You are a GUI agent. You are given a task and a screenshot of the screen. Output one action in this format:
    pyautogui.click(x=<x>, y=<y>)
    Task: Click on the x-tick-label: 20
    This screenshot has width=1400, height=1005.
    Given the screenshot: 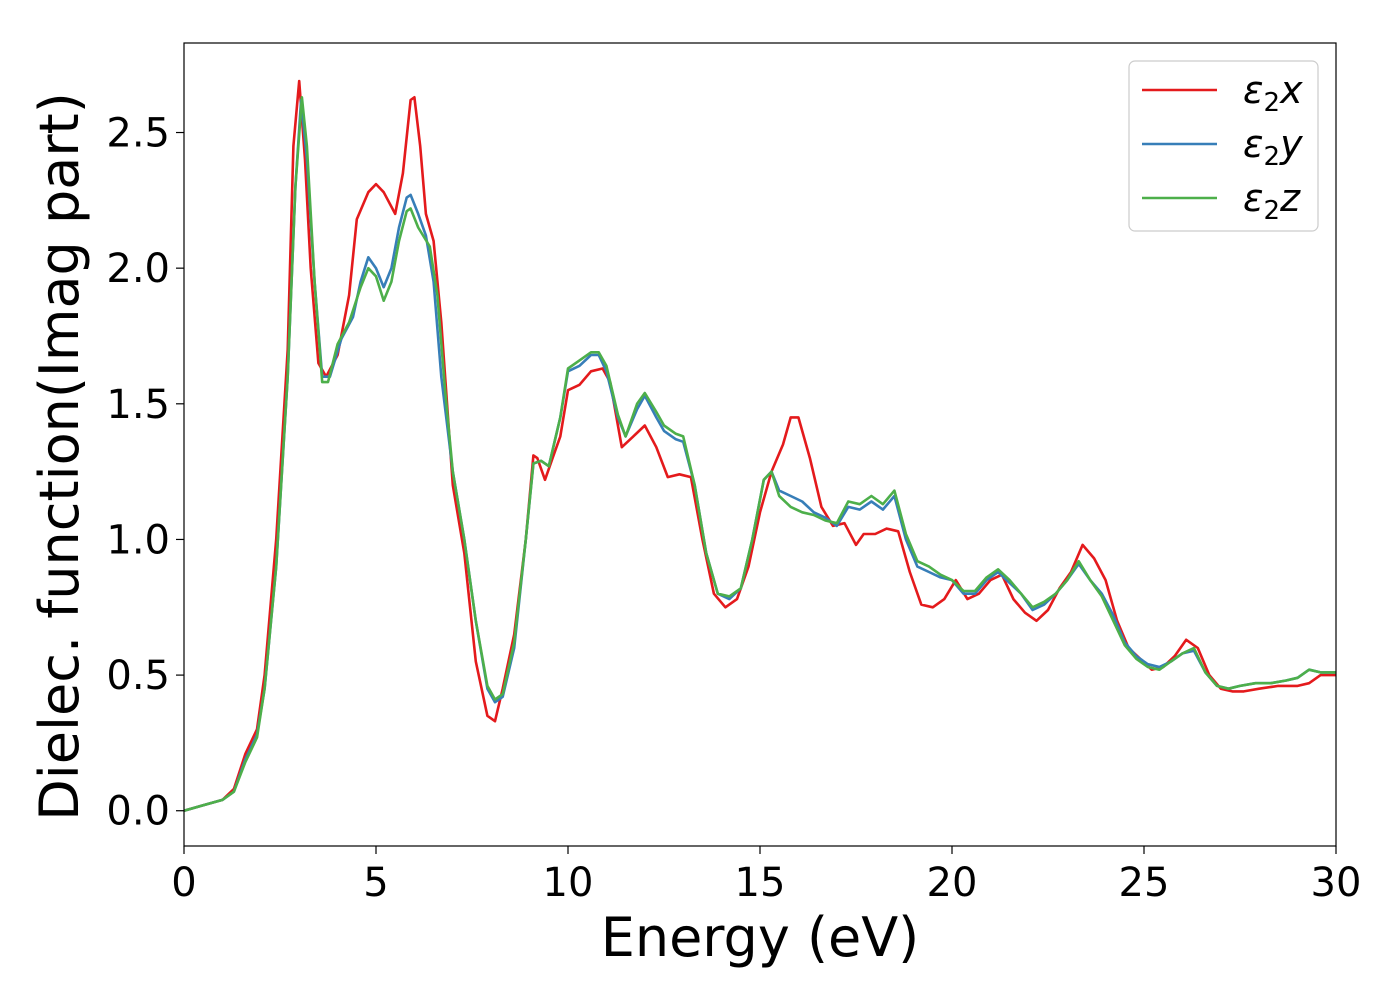 What is the action you would take?
    pyautogui.click(x=952, y=883)
    